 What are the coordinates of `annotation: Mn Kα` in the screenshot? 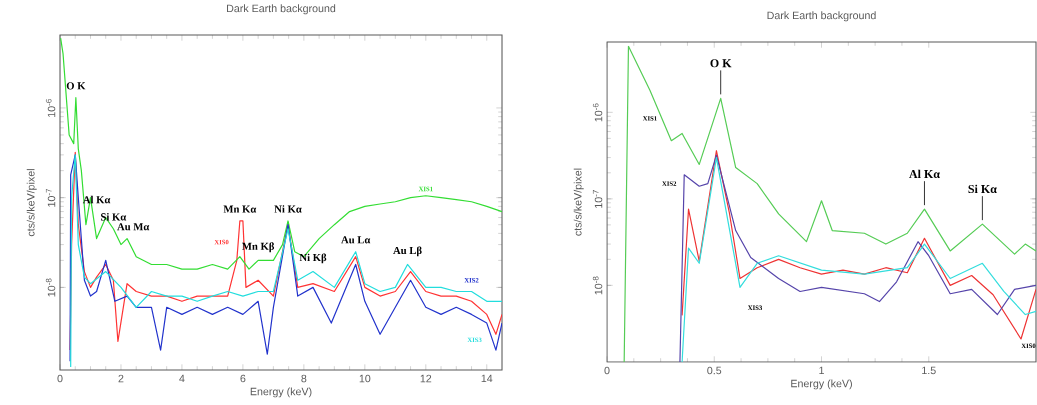 It's located at (240, 209).